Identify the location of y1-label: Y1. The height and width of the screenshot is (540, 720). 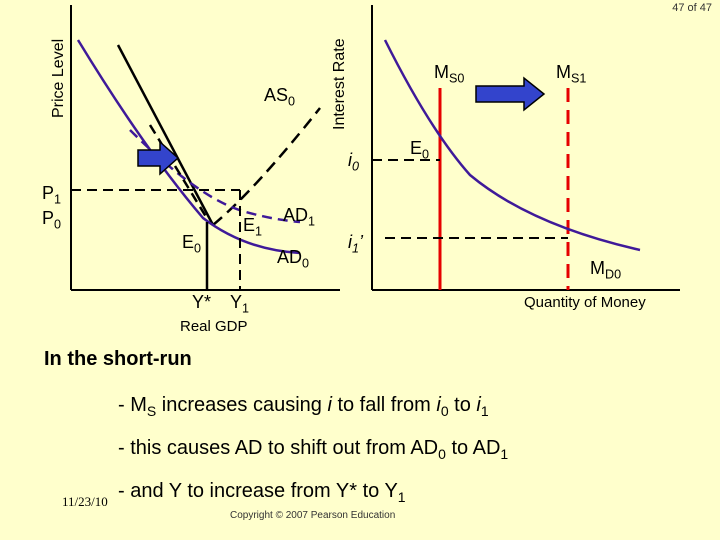
(240, 304).